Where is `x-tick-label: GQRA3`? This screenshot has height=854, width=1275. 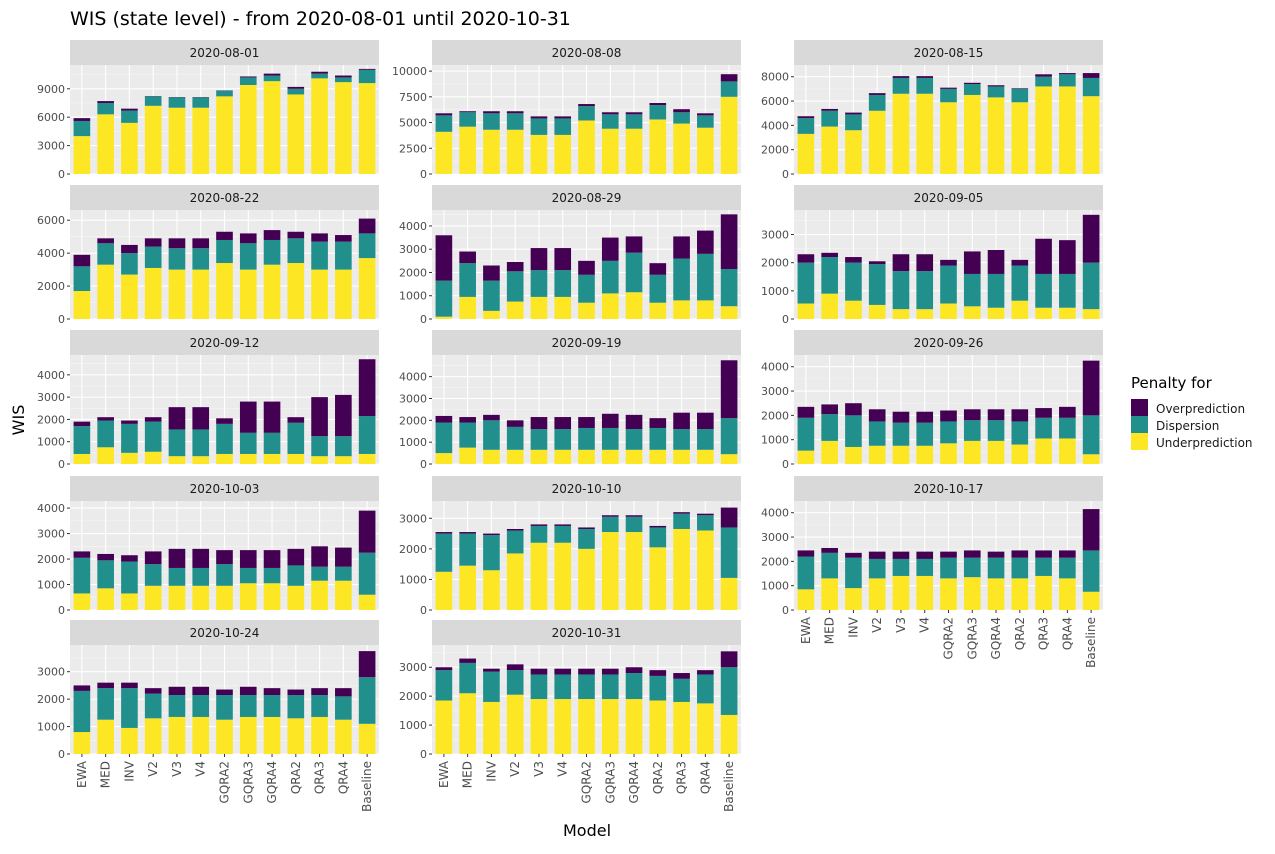 x-tick-label: GQRA3 is located at coordinates (972, 638).